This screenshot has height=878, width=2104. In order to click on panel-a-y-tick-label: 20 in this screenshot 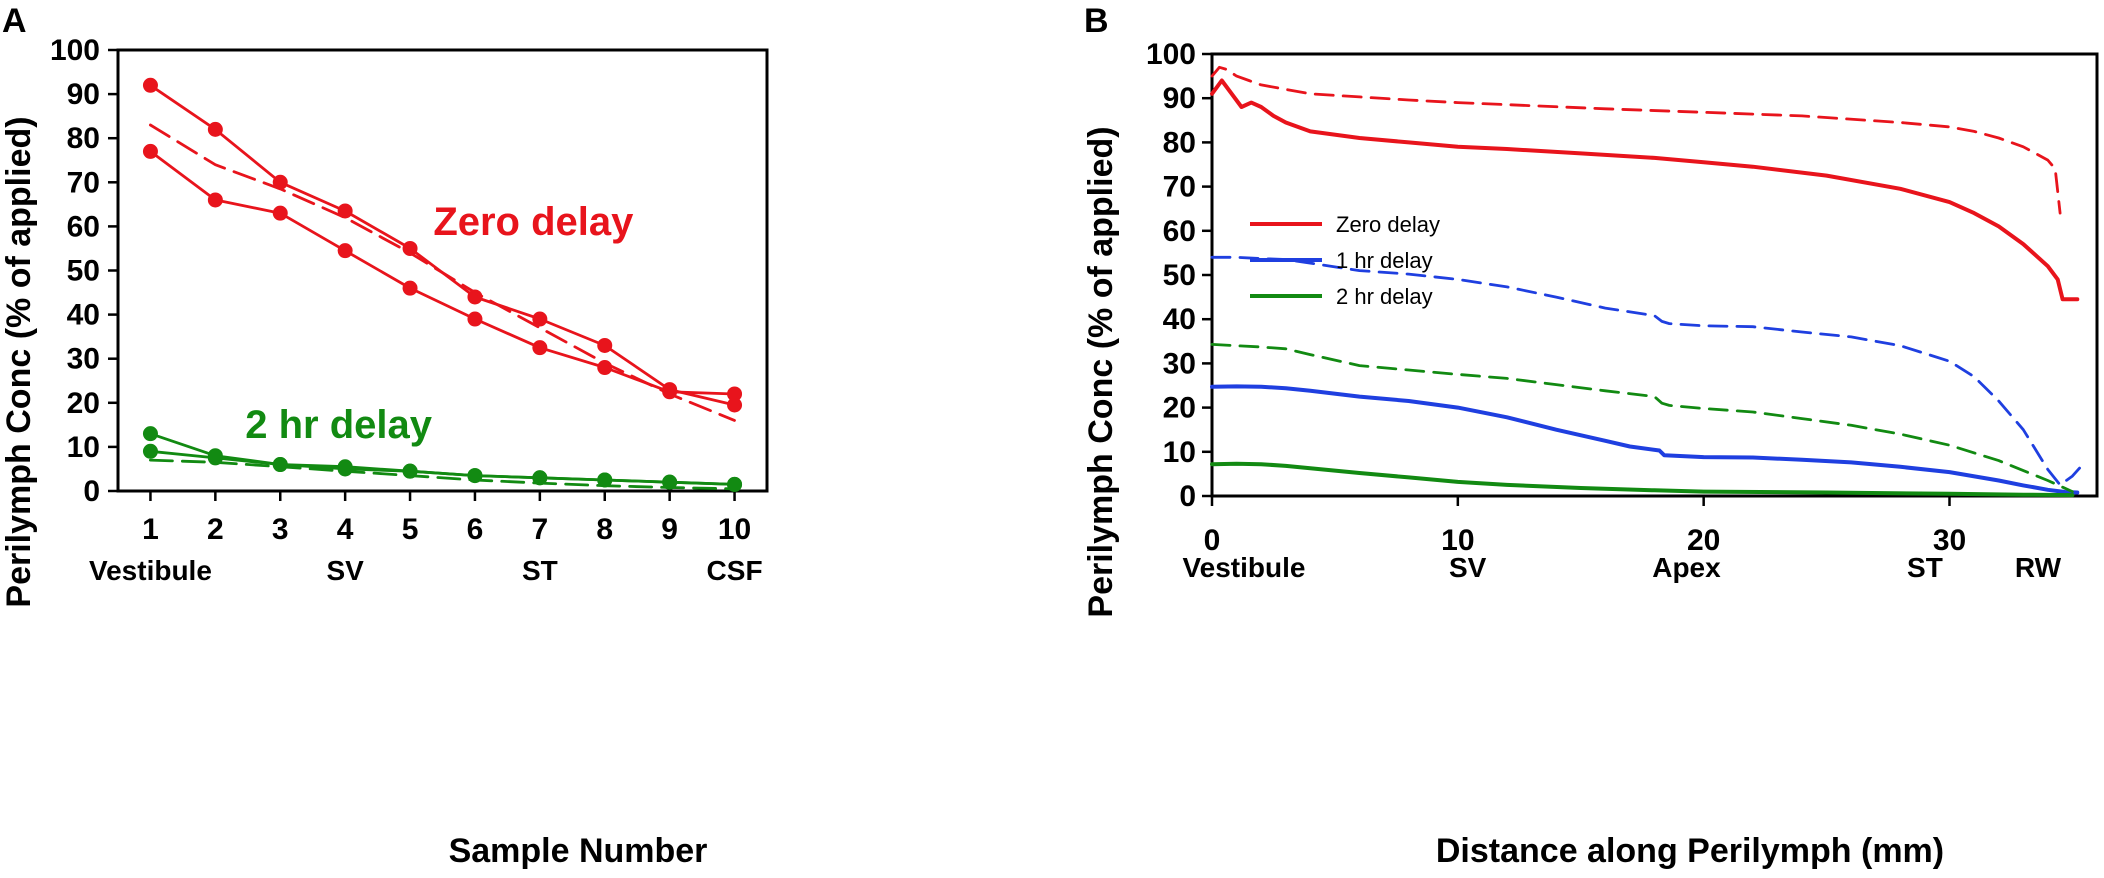, I will do `click(83, 403)`.